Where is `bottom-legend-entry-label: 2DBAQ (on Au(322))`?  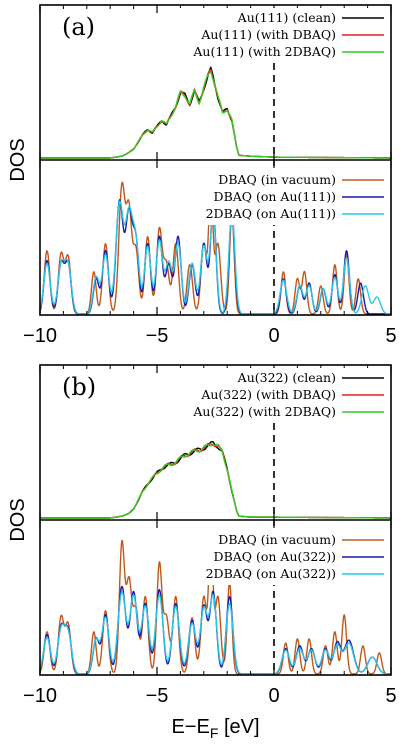
bottom-legend-entry-label: 2DBAQ (on Au(322)) is located at coordinates (271, 573).